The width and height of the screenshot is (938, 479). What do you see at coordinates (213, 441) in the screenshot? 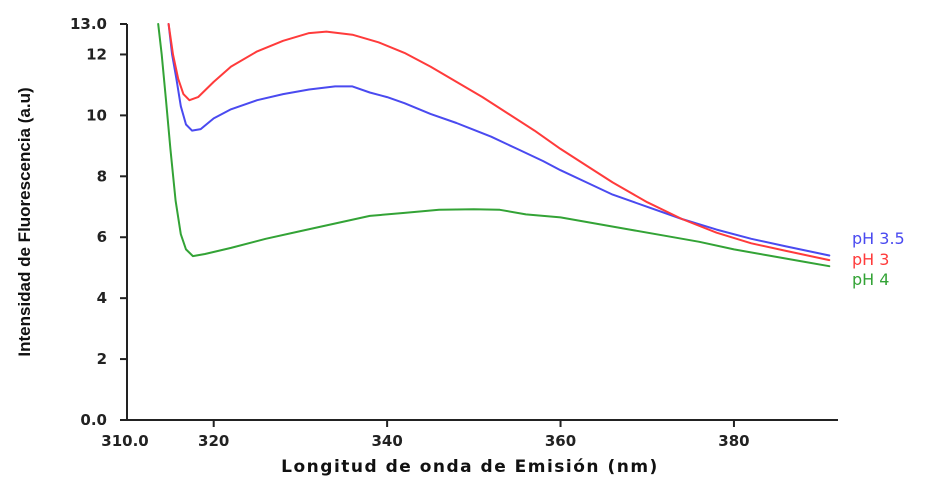
I see `x-tick-label: 320` at bounding box center [213, 441].